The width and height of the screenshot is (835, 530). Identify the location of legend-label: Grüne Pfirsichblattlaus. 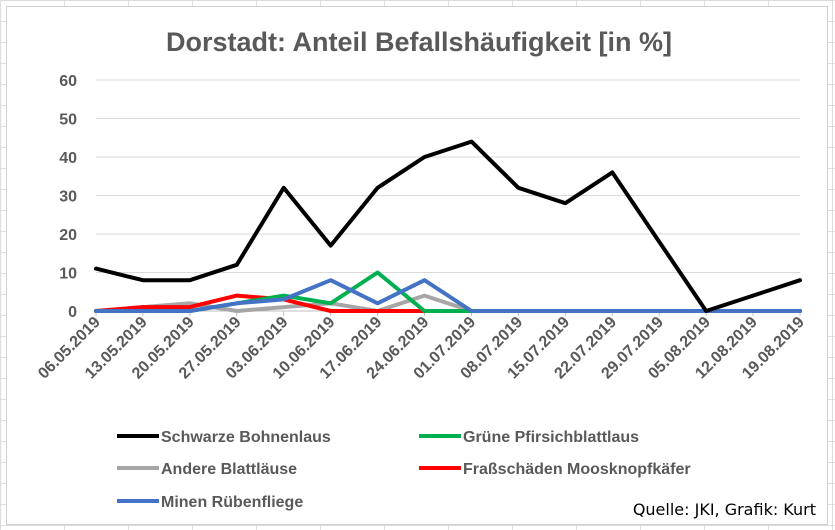
(551, 437).